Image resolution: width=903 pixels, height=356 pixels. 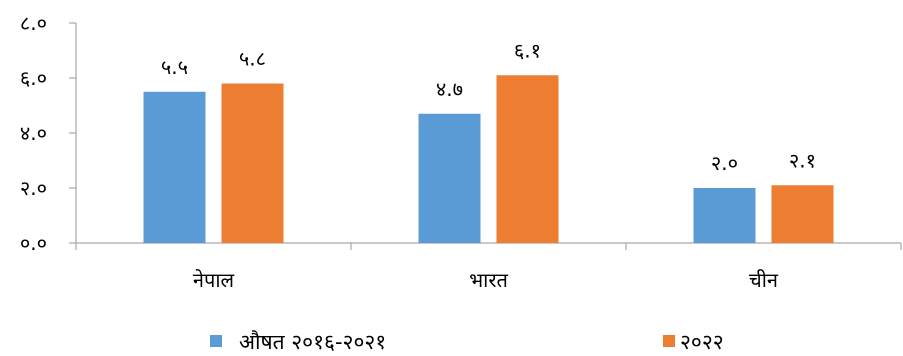 I want to click on y-tick-label: ८.०, so click(x=33, y=23).